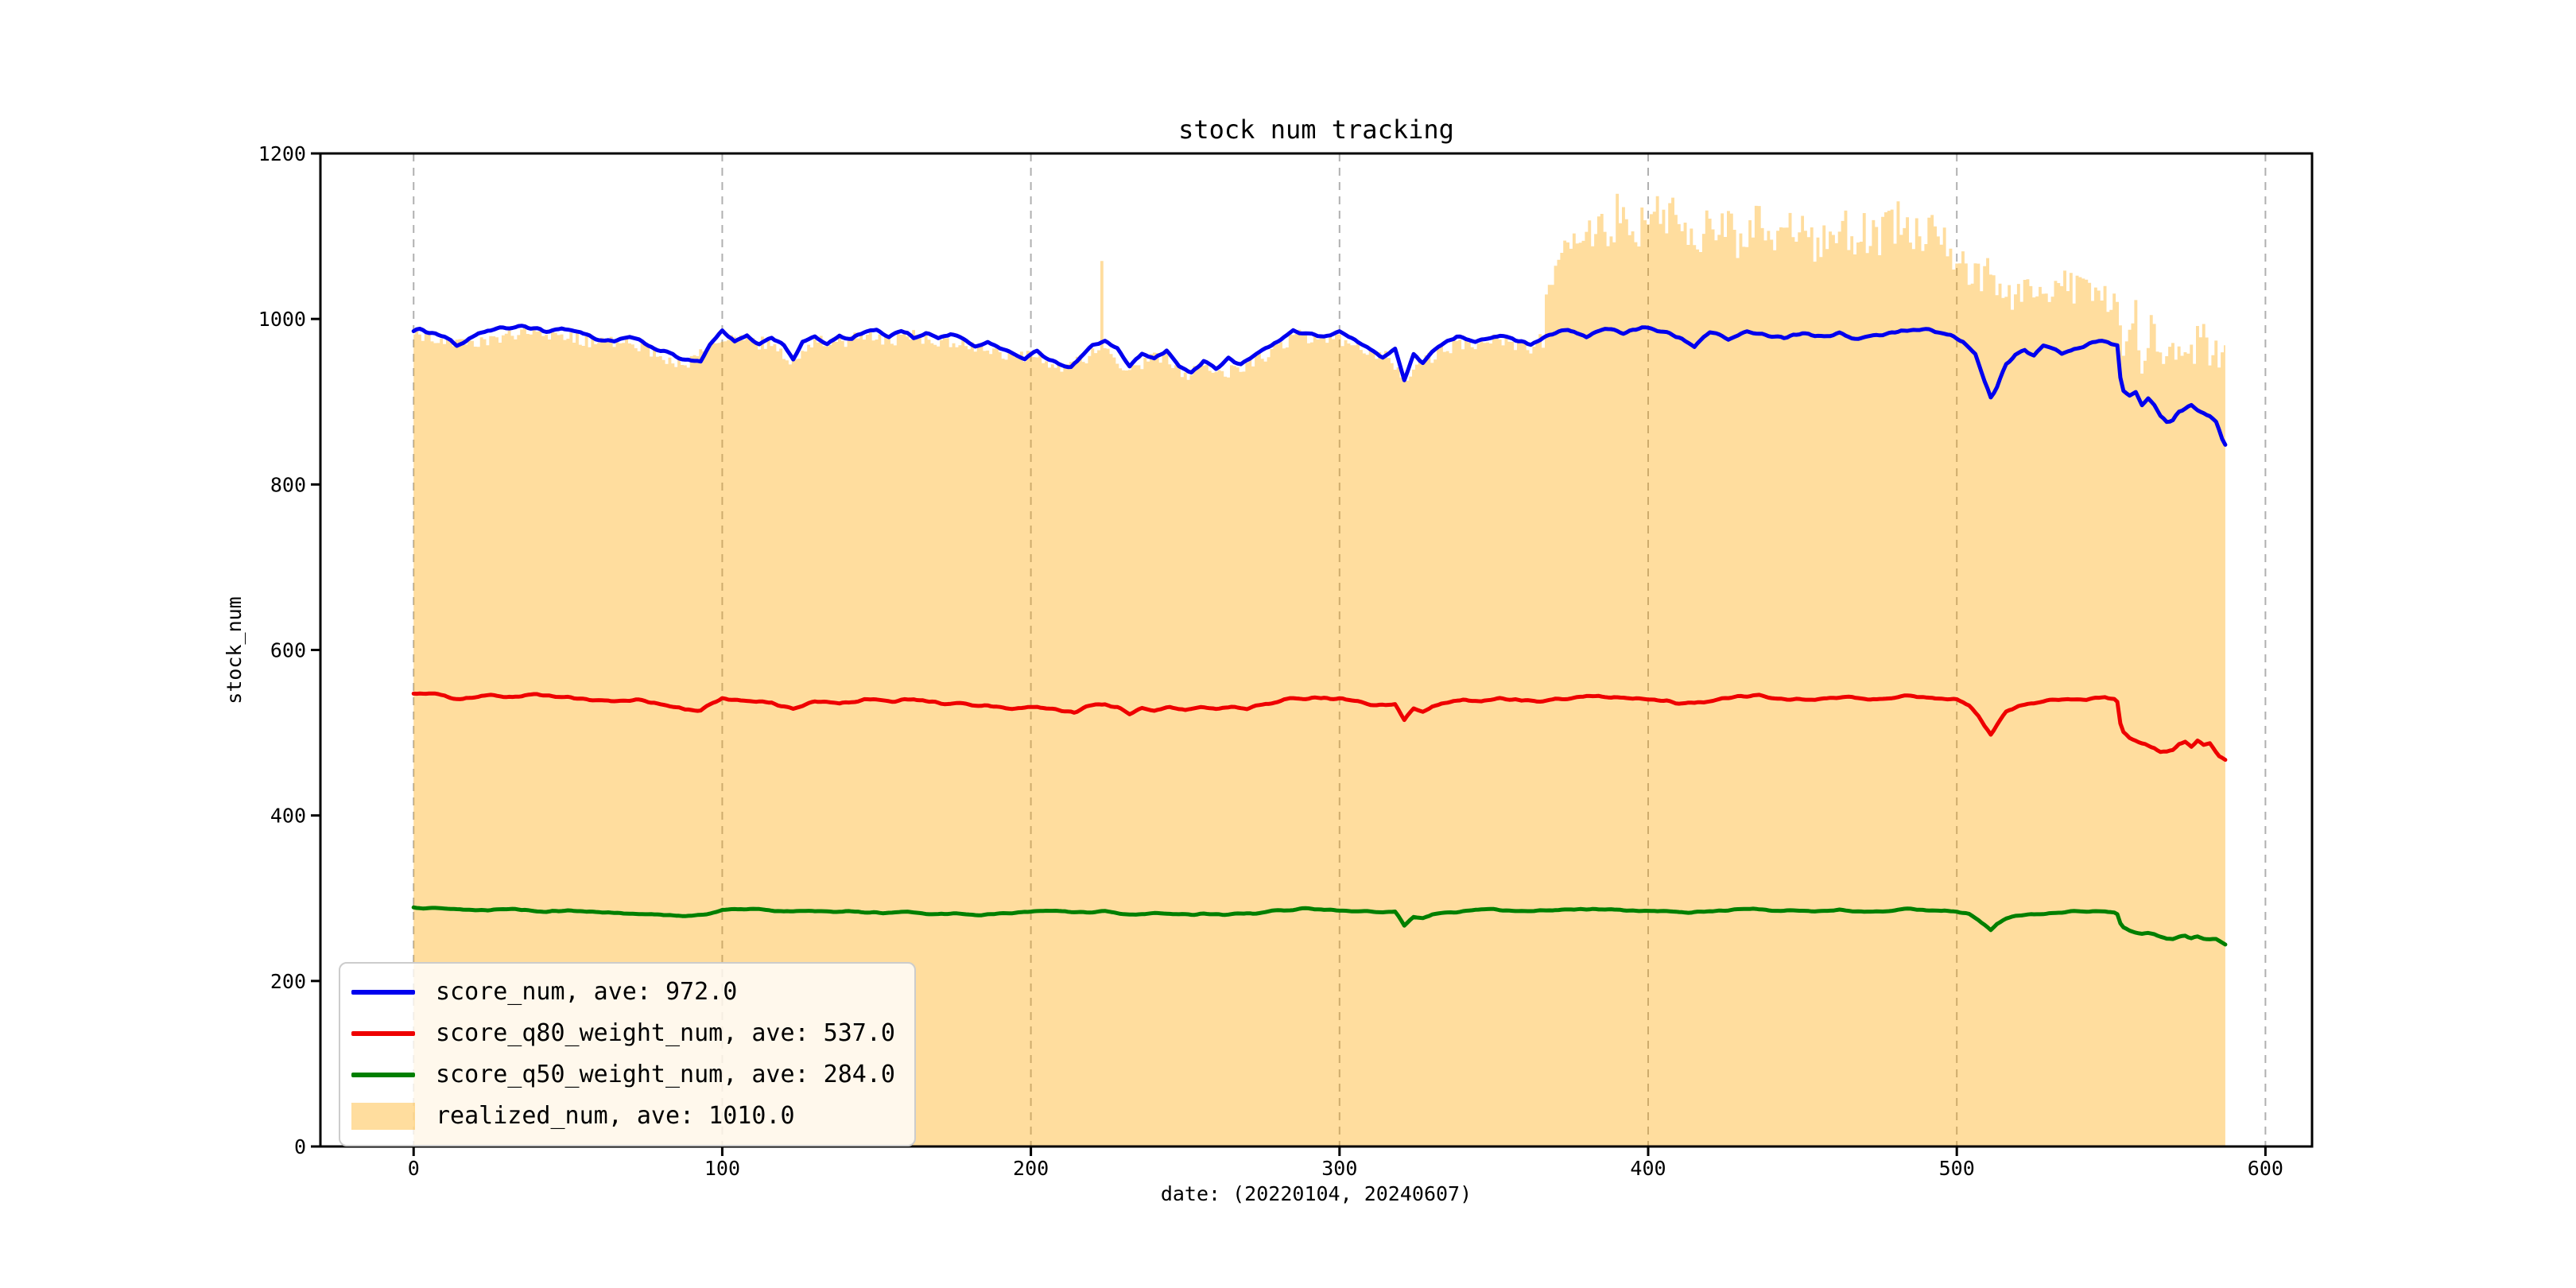 The height and width of the screenshot is (1288, 2576). I want to click on x-tick-label: 100, so click(722, 1168).